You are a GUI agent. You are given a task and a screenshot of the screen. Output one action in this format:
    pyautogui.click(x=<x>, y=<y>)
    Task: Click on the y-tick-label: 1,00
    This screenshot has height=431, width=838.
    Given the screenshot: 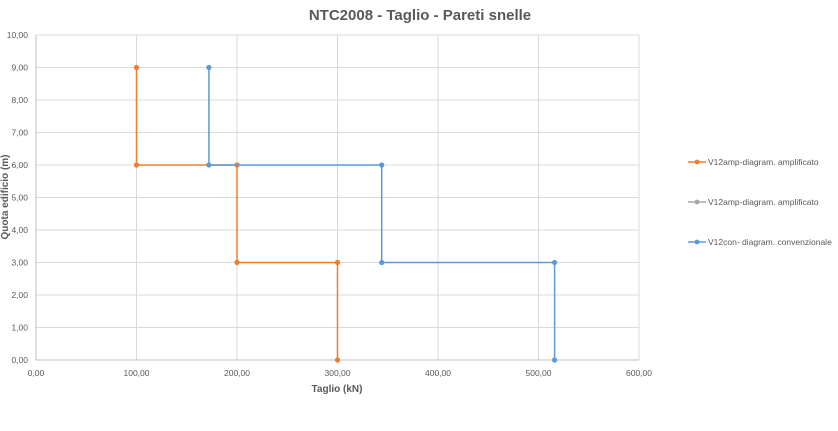 What is the action you would take?
    pyautogui.click(x=19, y=328)
    